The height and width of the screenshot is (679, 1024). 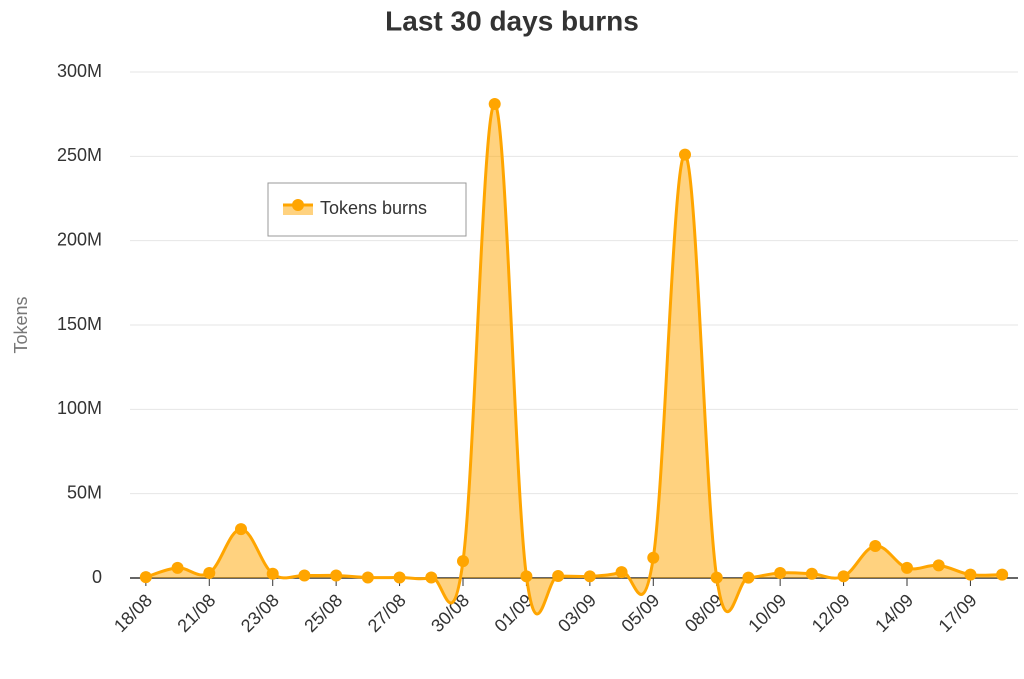 I want to click on x-tick-label: 21/08, so click(x=196, y=613).